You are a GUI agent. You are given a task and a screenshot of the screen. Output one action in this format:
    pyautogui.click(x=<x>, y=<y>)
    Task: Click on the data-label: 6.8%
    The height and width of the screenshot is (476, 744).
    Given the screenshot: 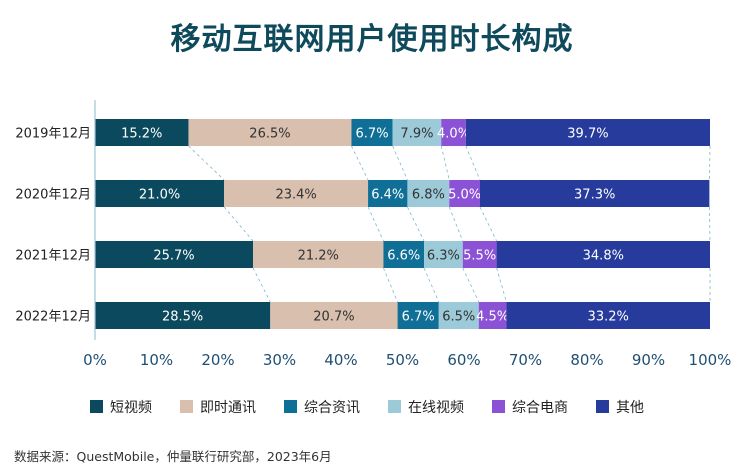 What is the action you would take?
    pyautogui.click(x=428, y=195)
    